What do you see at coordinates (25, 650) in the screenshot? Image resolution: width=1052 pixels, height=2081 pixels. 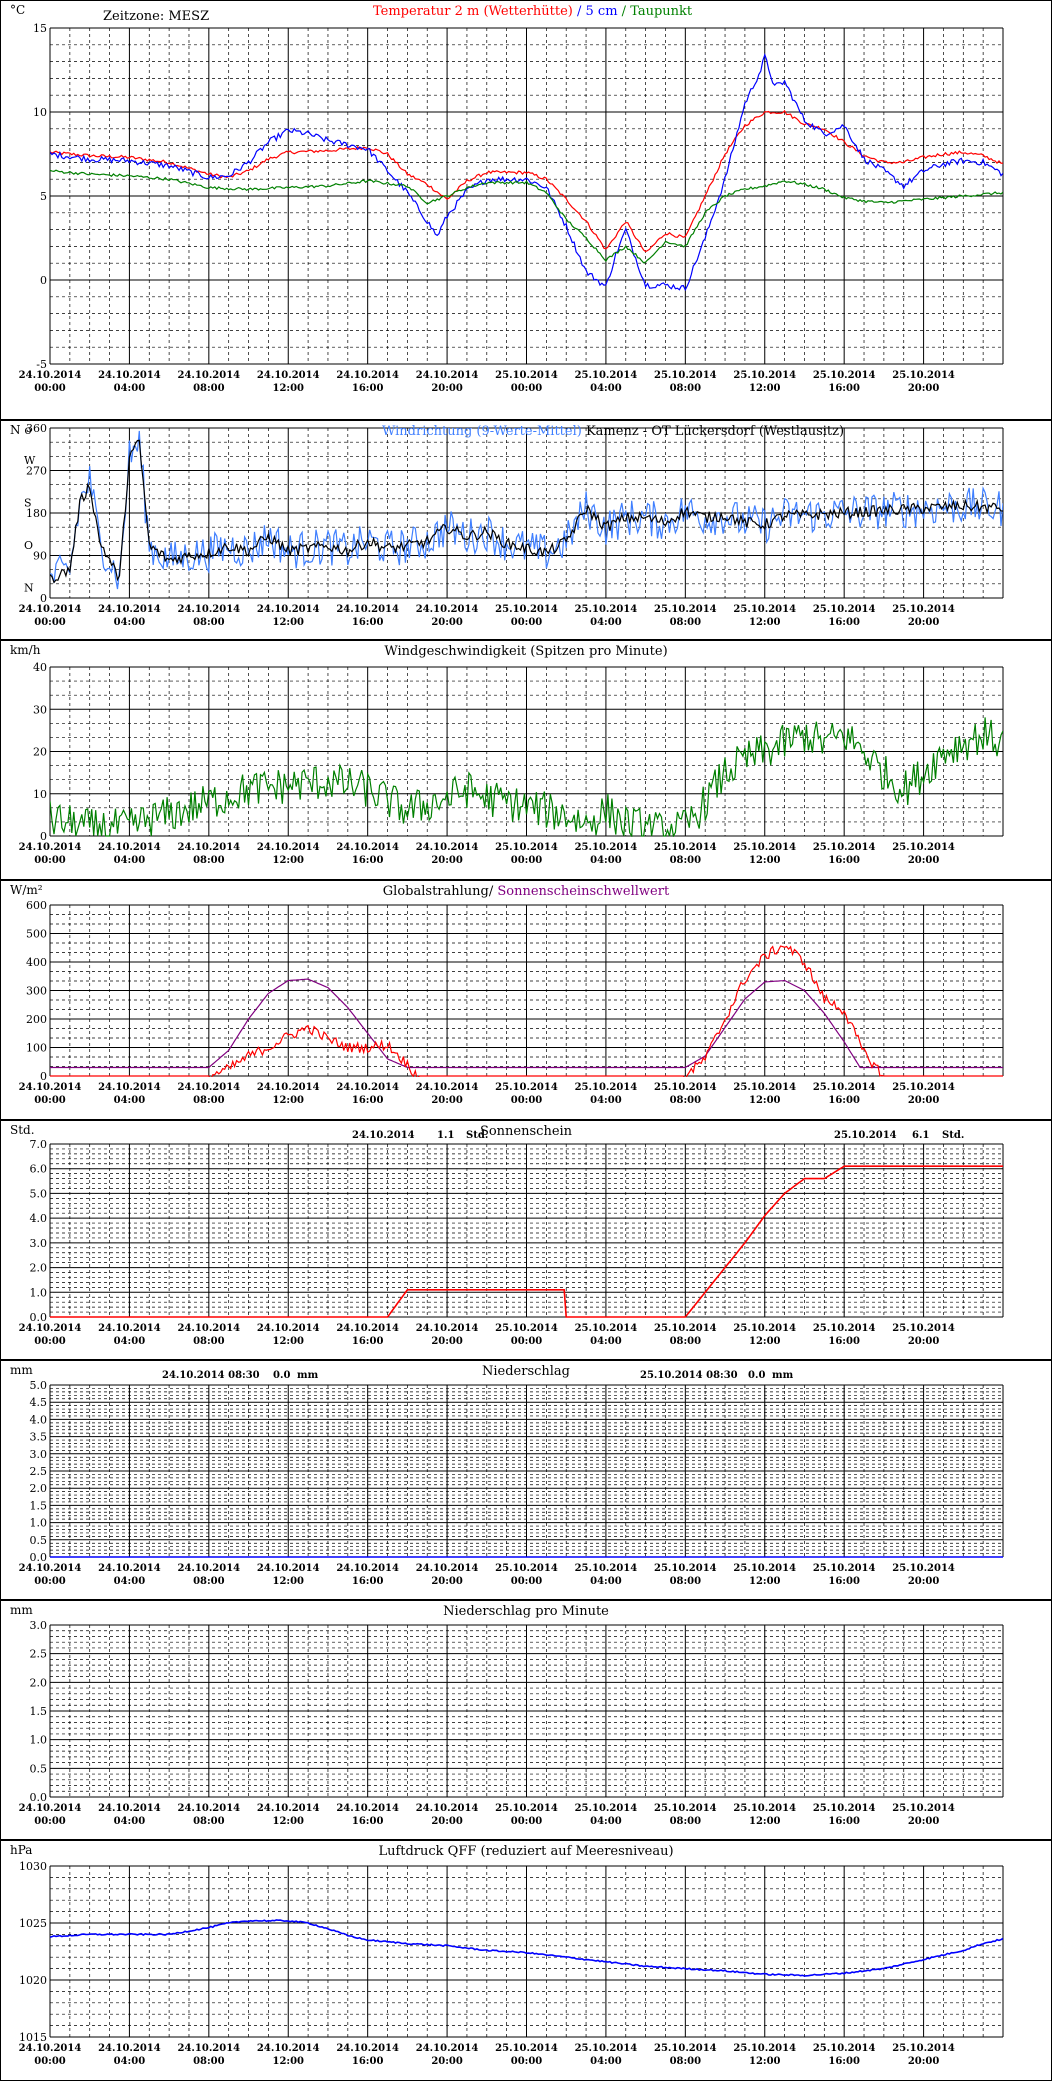 I see `y-axis-unit: km/h` at bounding box center [25, 650].